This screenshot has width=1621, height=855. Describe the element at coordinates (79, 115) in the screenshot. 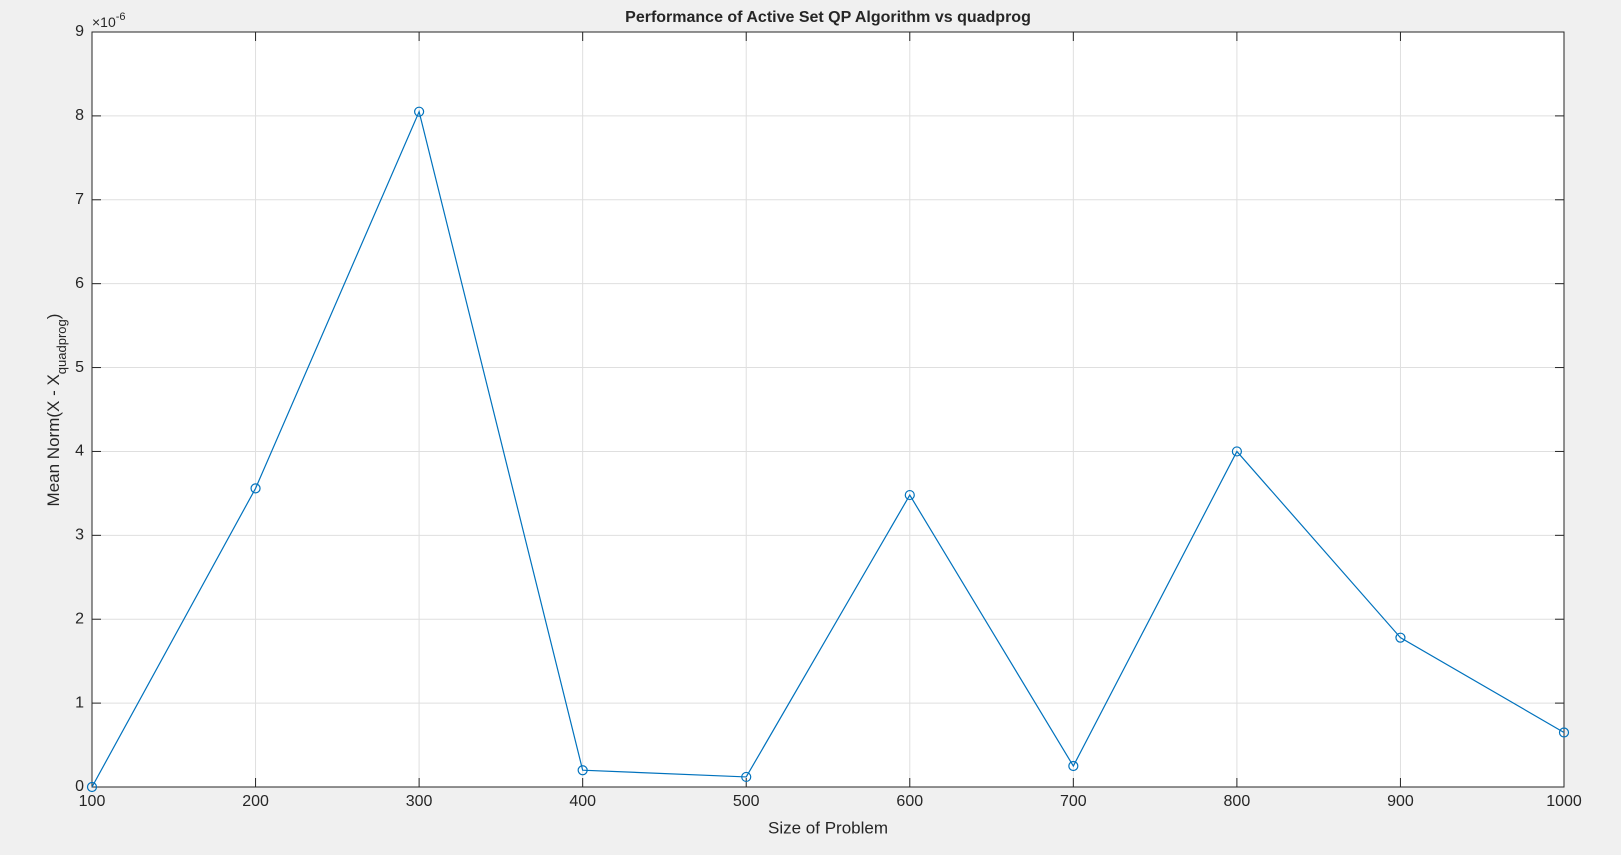

I see `y-tick-label: 8` at that location.